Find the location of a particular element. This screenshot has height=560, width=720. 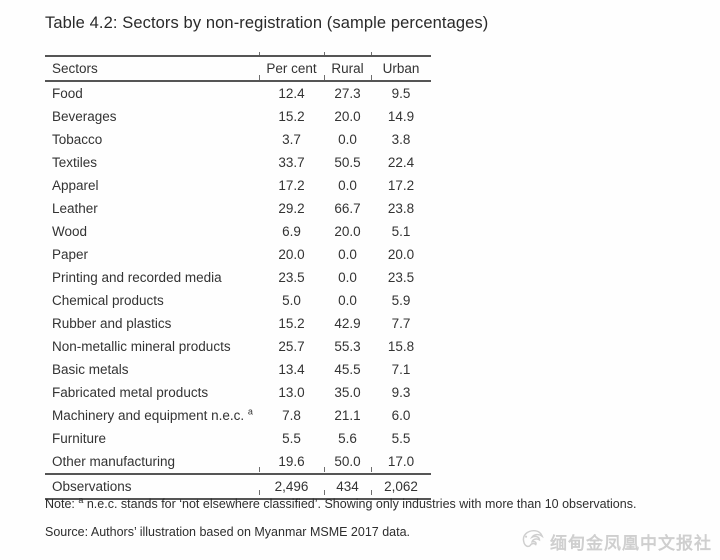

sector-cell: Basic metals is located at coordinates (90, 369).